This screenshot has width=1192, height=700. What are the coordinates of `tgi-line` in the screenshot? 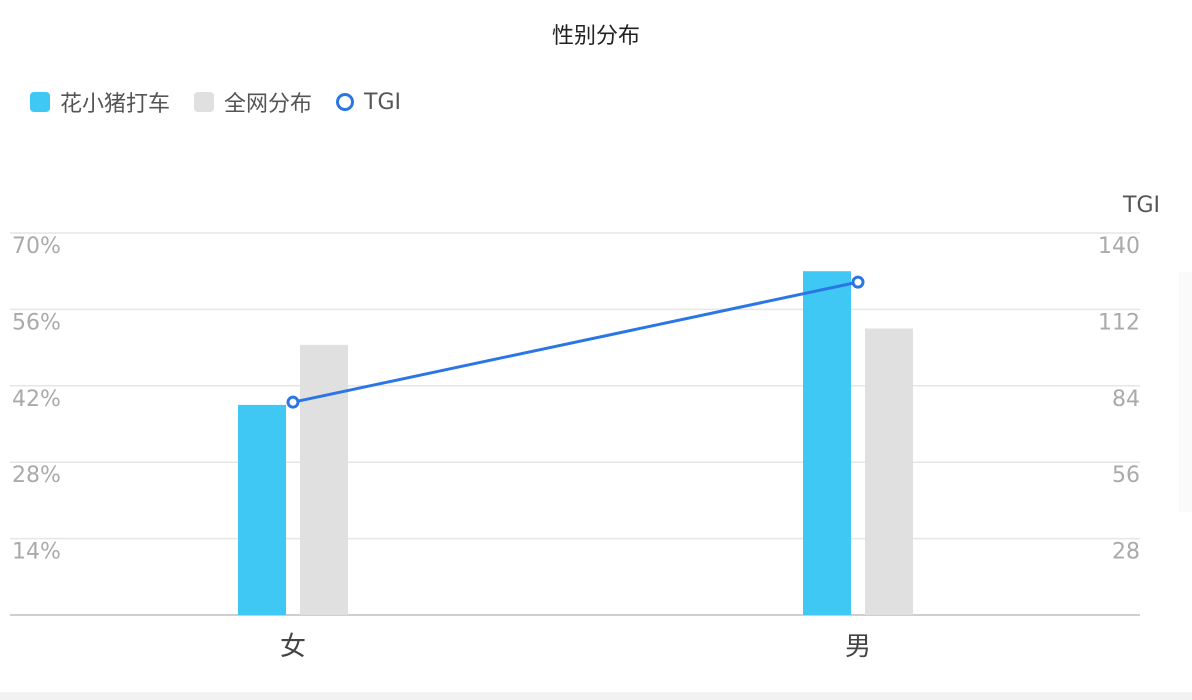 It's located at (575, 342).